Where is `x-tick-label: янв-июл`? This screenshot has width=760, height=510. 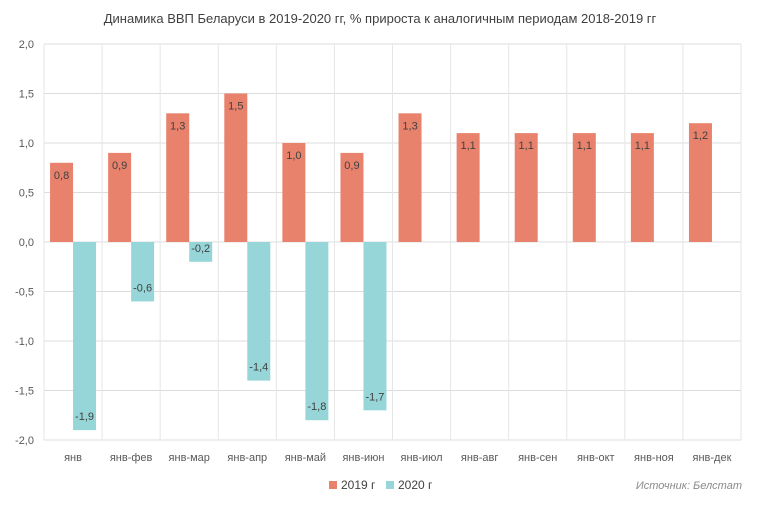 x-tick-label: янв-июл is located at coordinates (421, 458).